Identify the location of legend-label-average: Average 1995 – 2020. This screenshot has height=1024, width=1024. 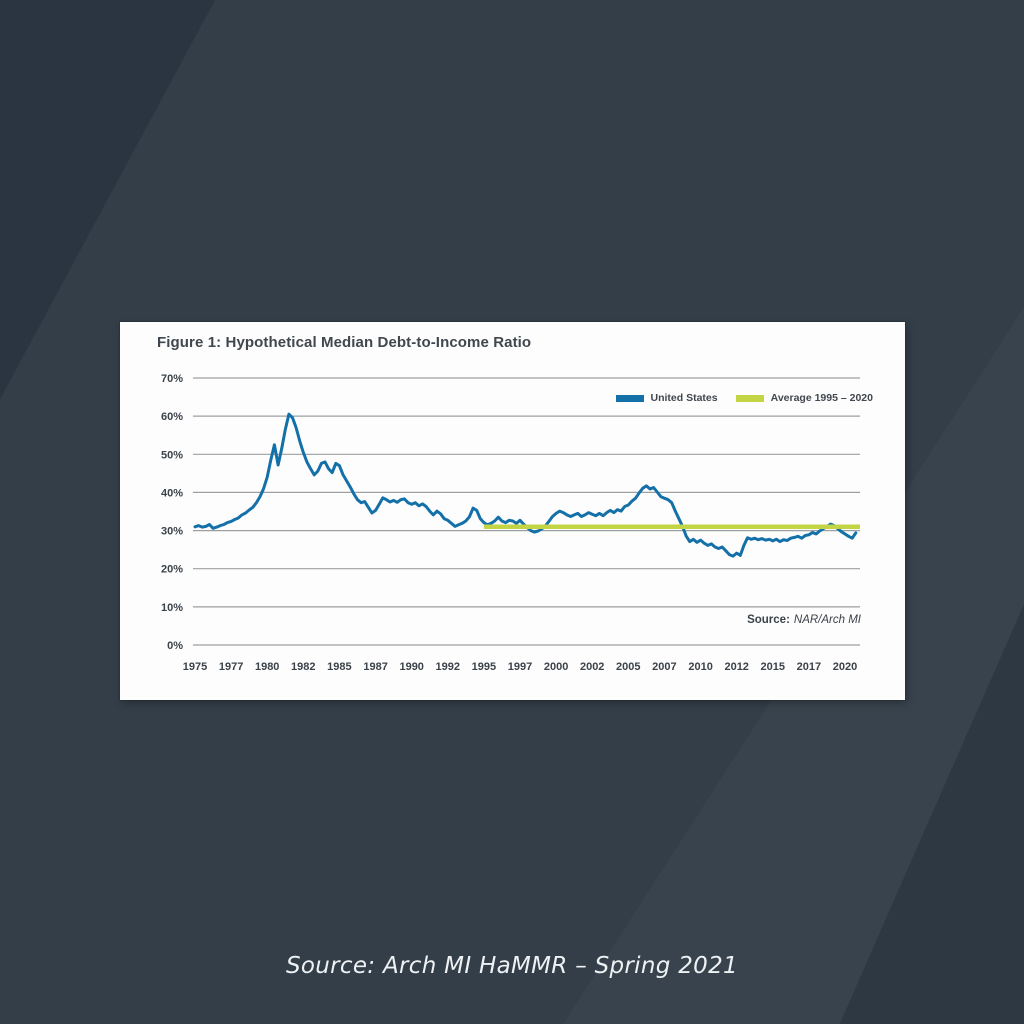
(821, 398).